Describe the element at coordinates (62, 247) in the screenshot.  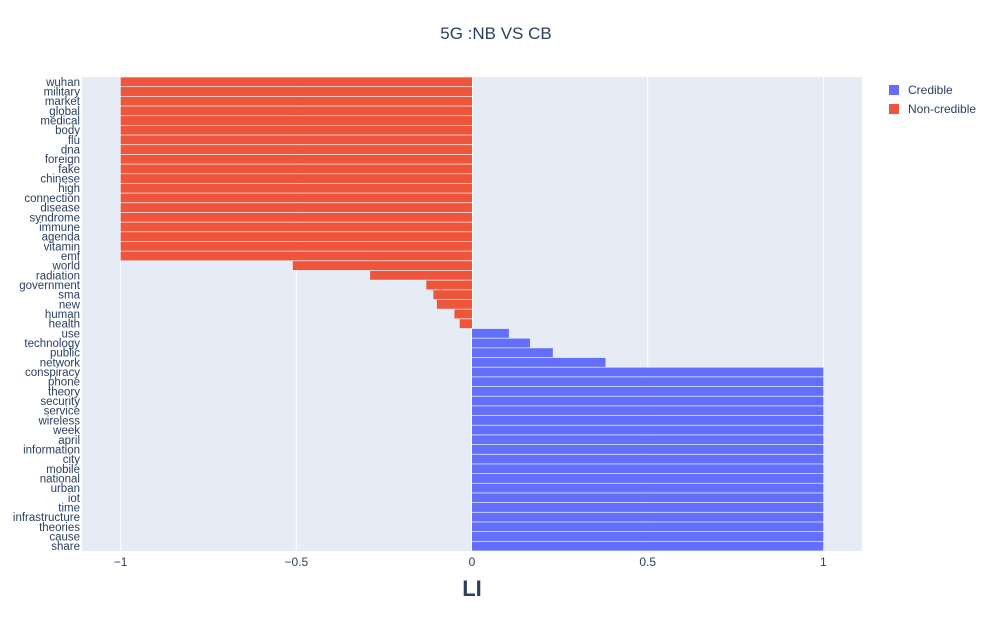
I see `y-tick-label: vitamin` at that location.